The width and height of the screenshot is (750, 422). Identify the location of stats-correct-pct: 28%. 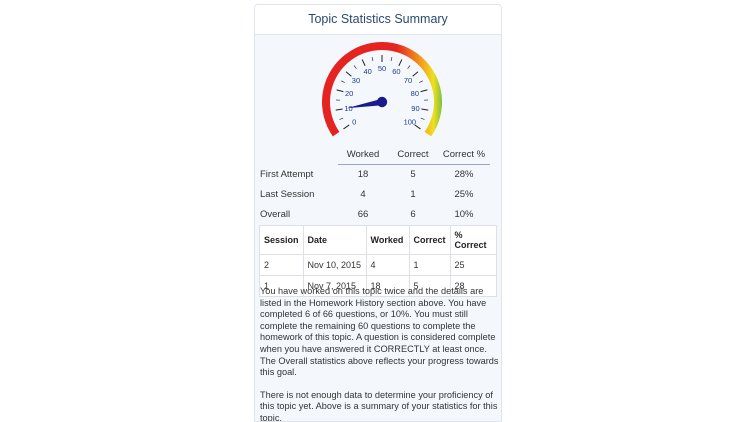
(464, 174).